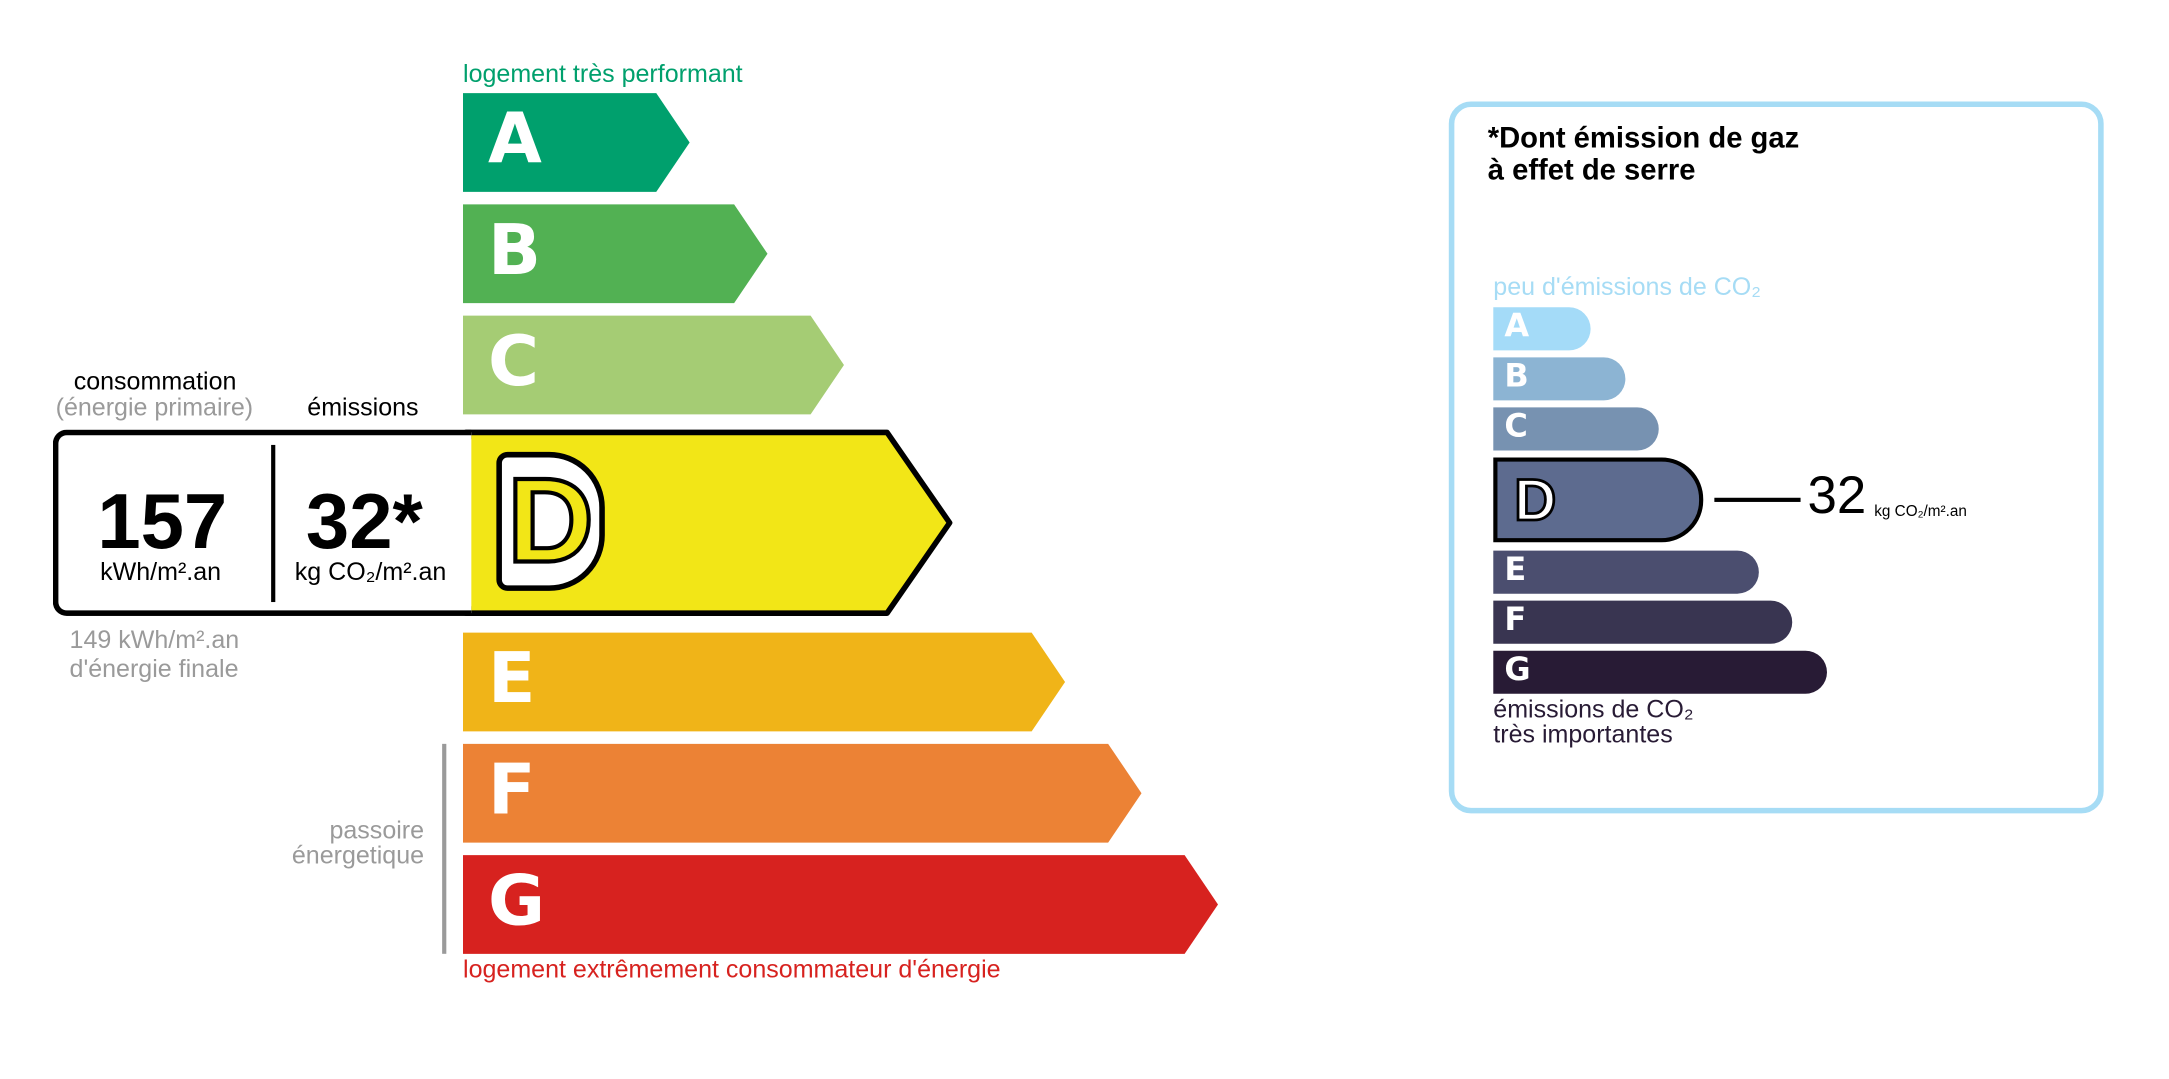 The height and width of the screenshot is (1079, 2169). Describe the element at coordinates (1598, 500) in the screenshot. I see `ges-class-d: D` at that location.